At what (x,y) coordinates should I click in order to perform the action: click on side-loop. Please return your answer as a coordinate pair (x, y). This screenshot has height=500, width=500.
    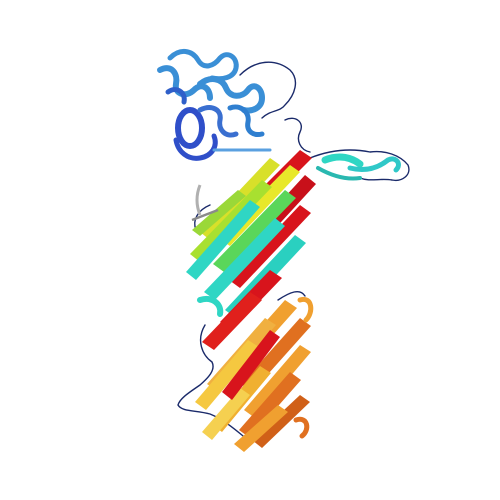
    Looking at the image, I should click on (358, 167).